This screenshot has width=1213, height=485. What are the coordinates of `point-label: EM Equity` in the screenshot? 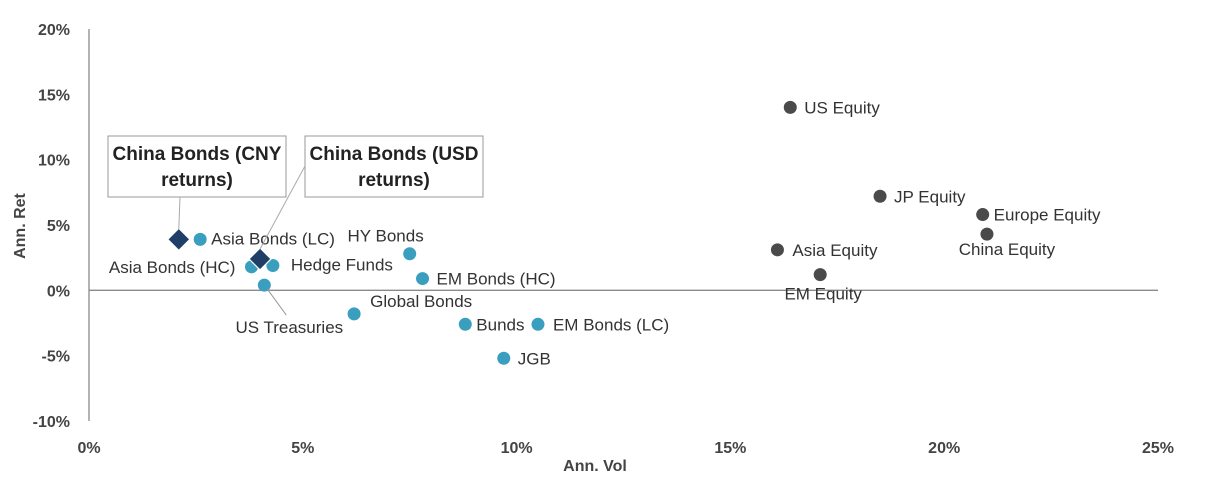 It's located at (823, 294).